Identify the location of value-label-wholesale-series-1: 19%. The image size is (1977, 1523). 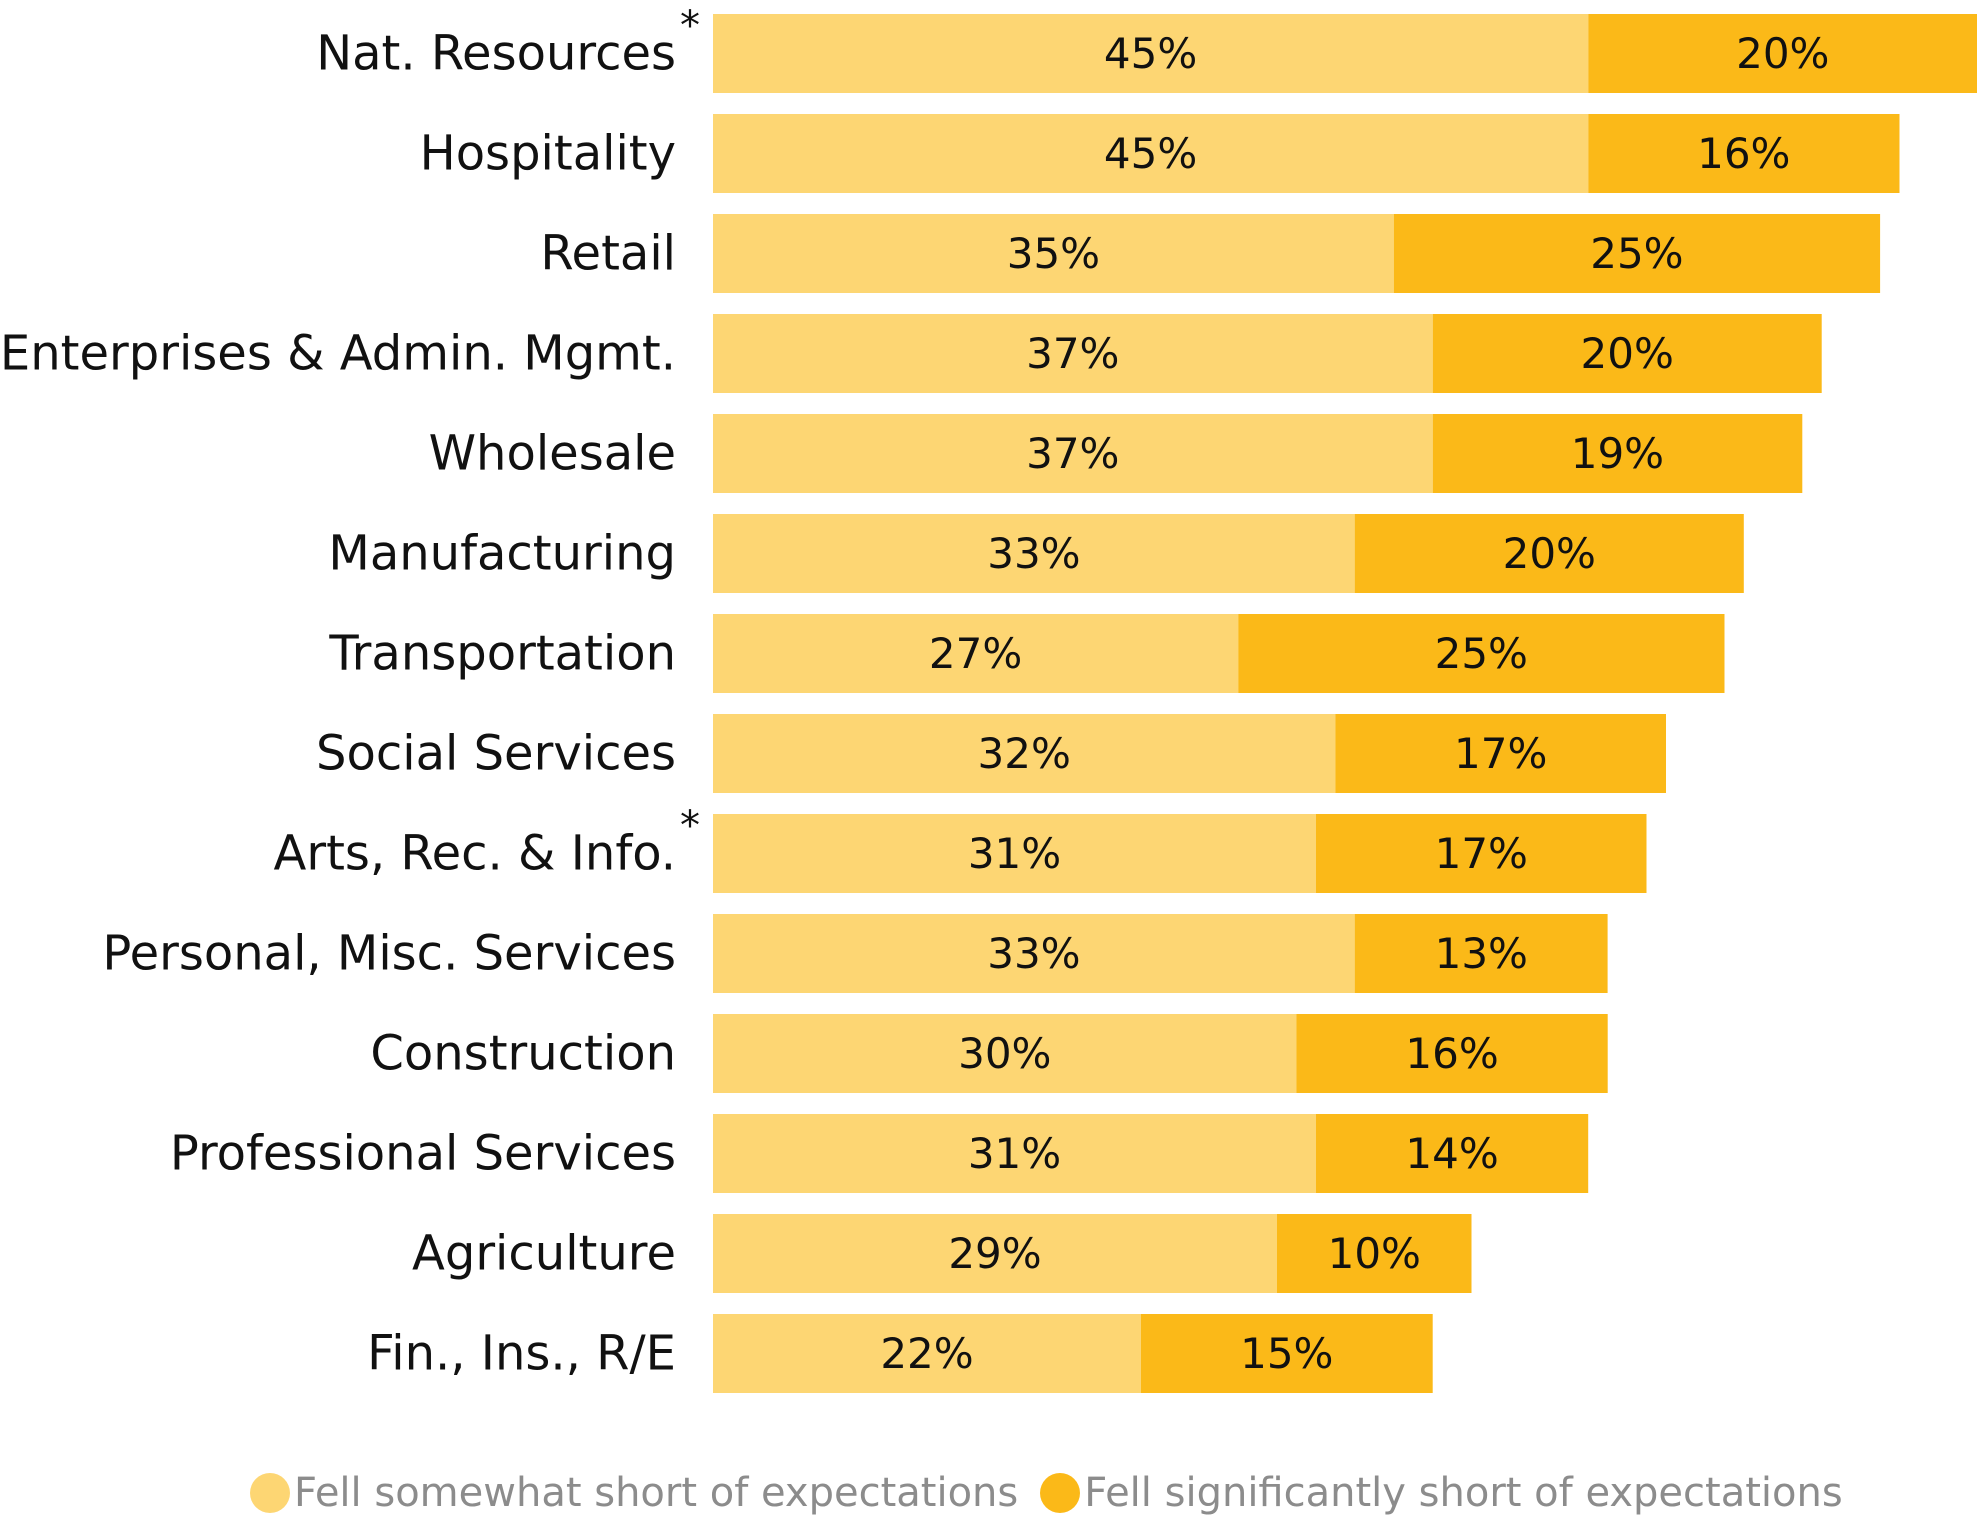
(1617, 453).